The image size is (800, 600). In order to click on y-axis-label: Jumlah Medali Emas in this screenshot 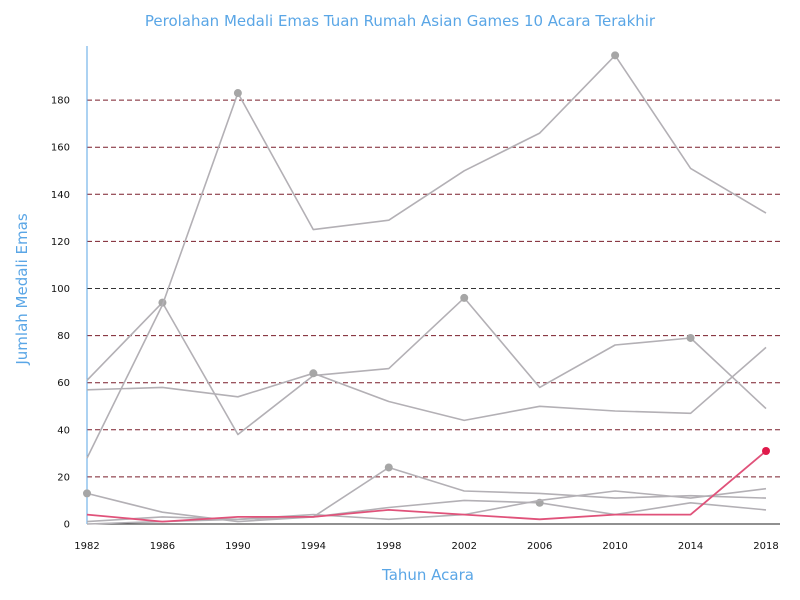, I will do `click(22, 289)`.